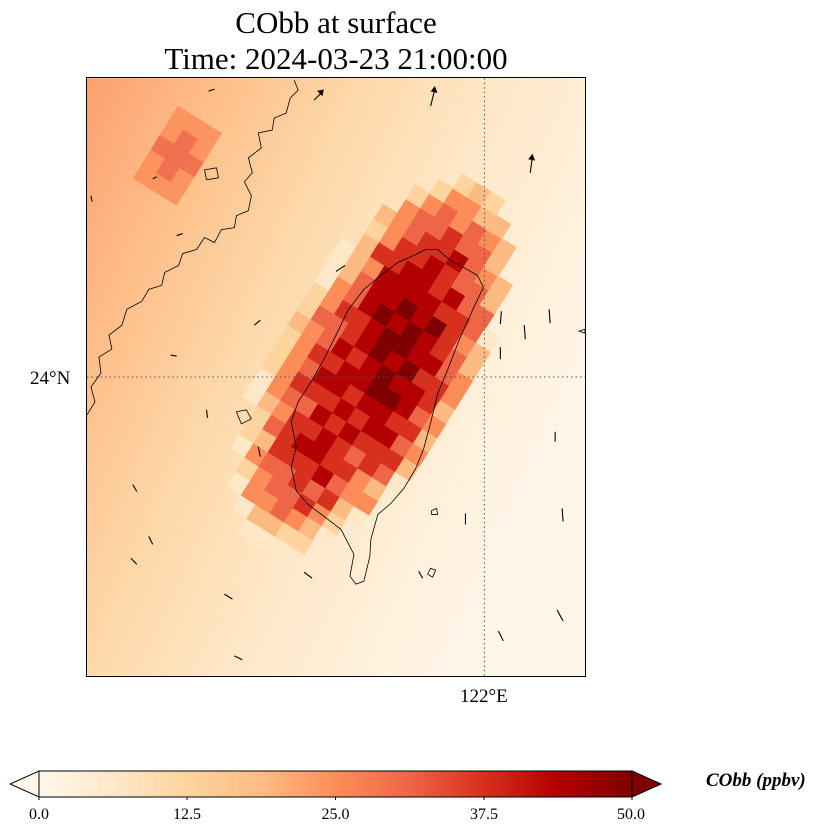  Describe the element at coordinates (187, 814) in the screenshot. I see `colorbar-tick-label: 12.5` at that location.